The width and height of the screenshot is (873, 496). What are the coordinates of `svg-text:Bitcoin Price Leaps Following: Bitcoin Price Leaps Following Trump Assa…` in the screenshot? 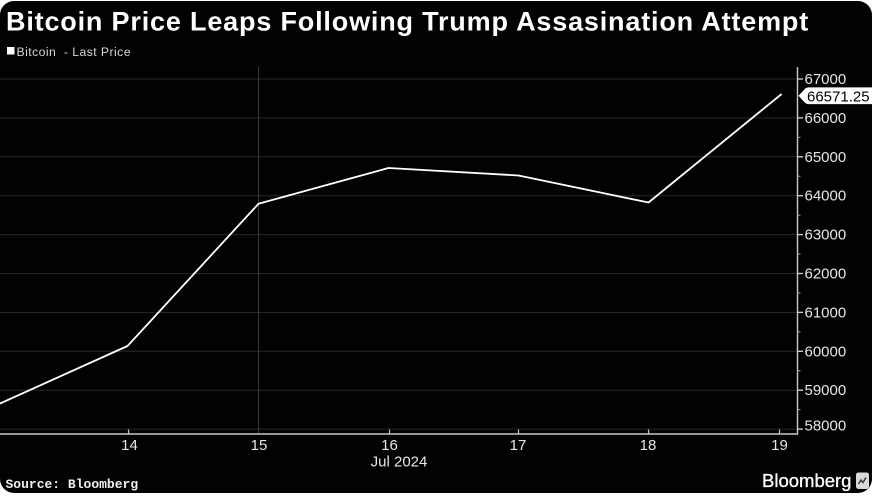 It's located at (407, 22).